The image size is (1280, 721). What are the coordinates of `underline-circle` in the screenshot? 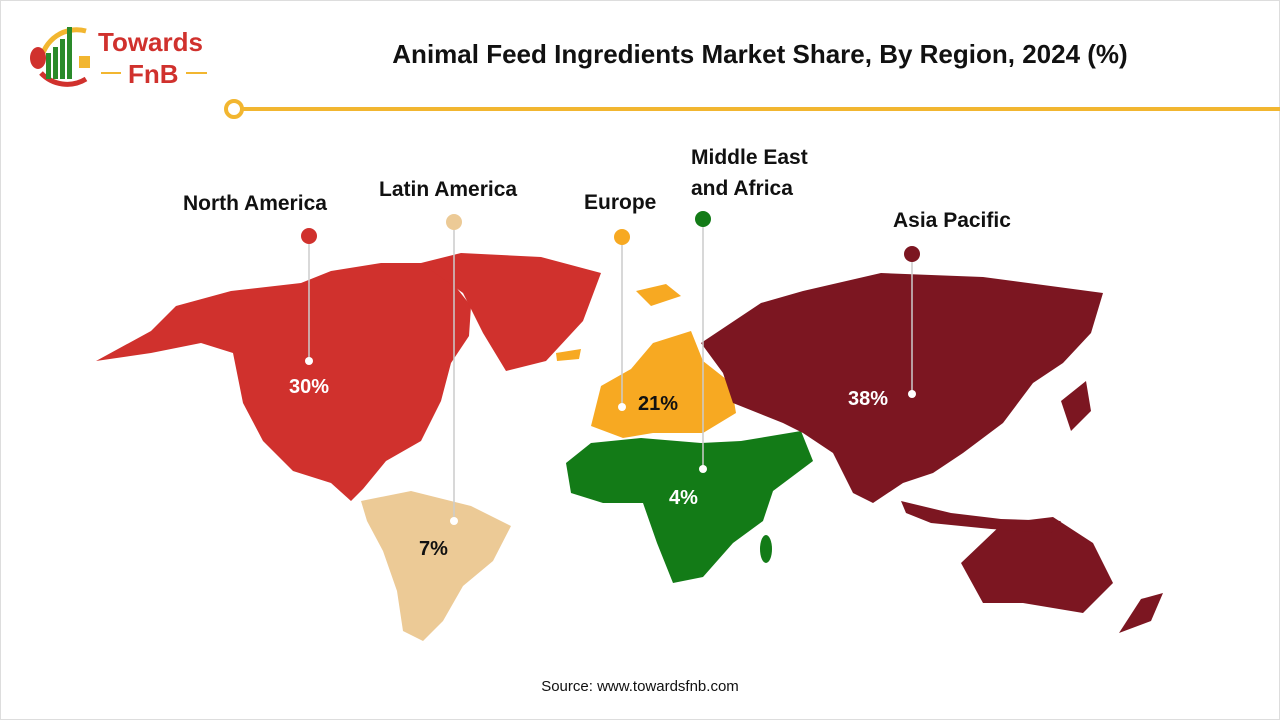 It's located at (234, 109).